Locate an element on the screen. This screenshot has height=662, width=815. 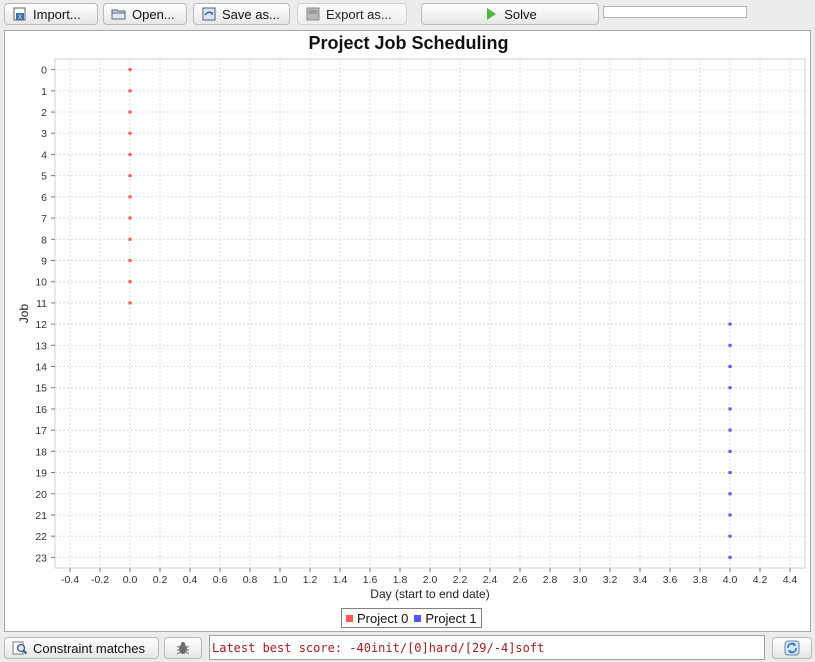
y-tick-label: 2 is located at coordinates (44, 113).